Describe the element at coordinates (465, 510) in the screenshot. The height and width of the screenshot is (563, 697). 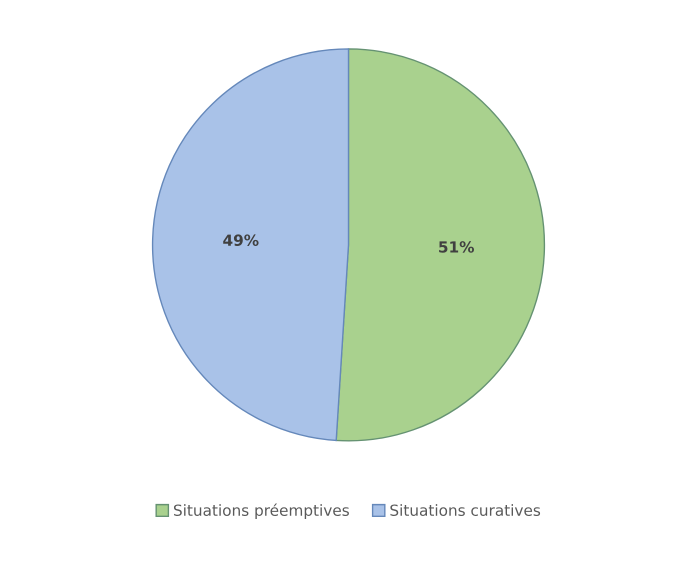
I see `legend-label: Situations curatives` at that location.